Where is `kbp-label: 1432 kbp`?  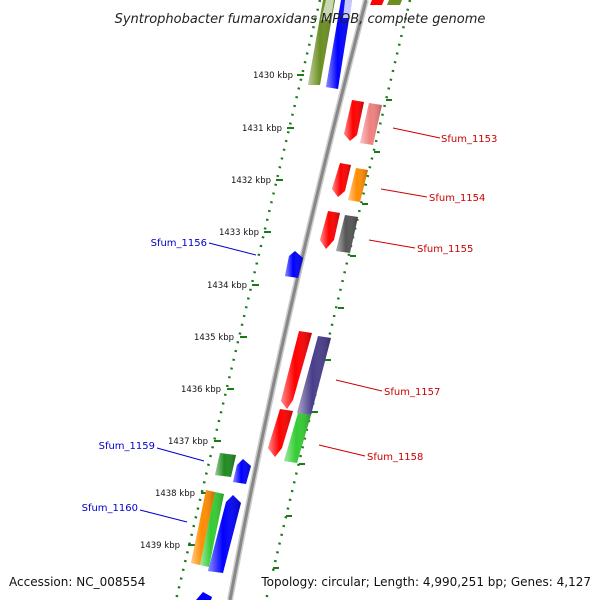 kbp-label: 1432 kbp is located at coordinates (251, 181).